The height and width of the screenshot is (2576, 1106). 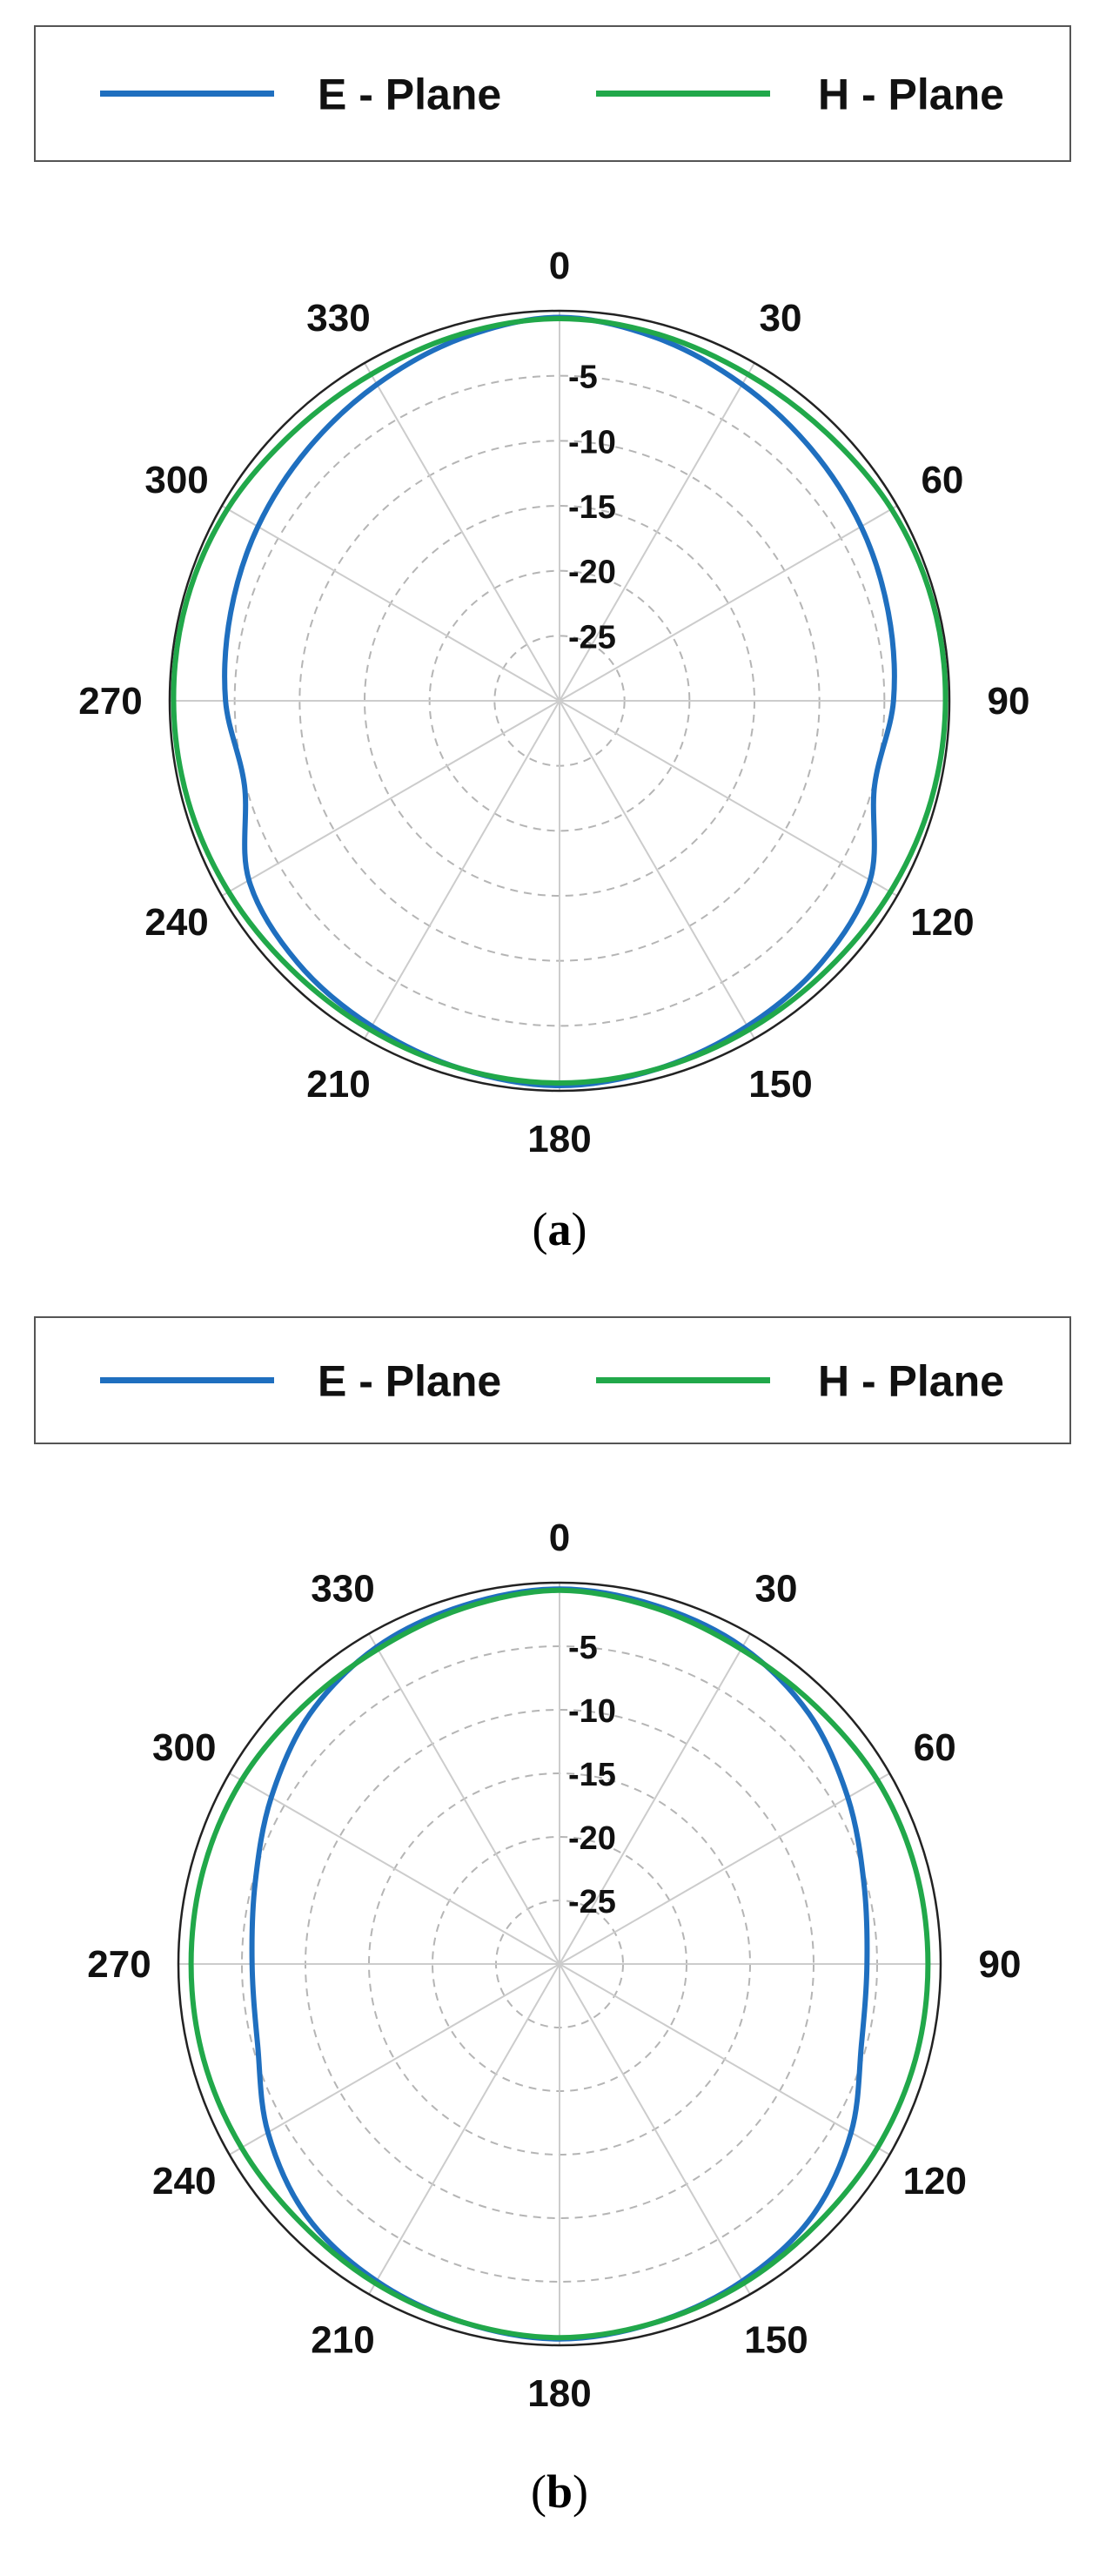 I want to click on panel-caption: (a), so click(x=560, y=1229).